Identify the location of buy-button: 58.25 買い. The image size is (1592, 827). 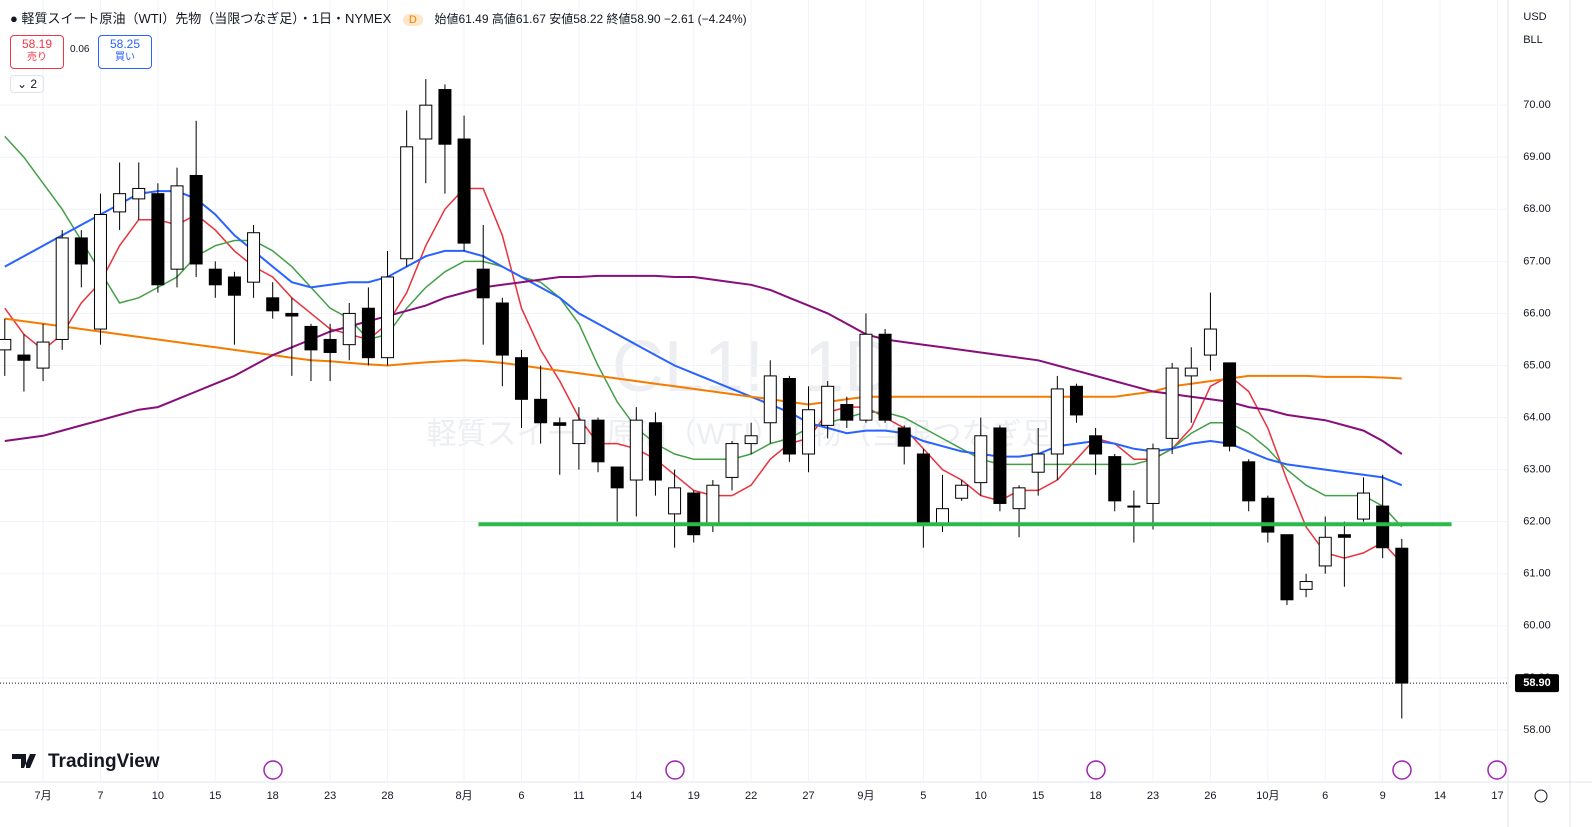
(125, 52).